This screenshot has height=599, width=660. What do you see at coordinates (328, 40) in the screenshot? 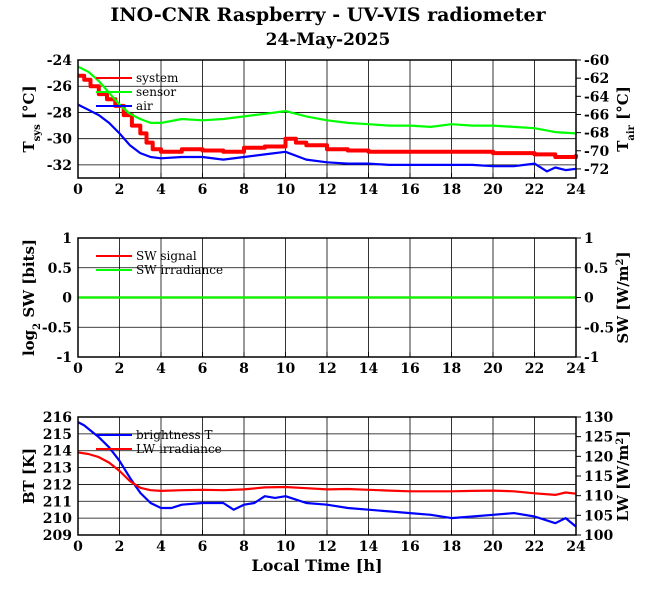
I see `chart-subtitle: 24-May-2025` at bounding box center [328, 40].